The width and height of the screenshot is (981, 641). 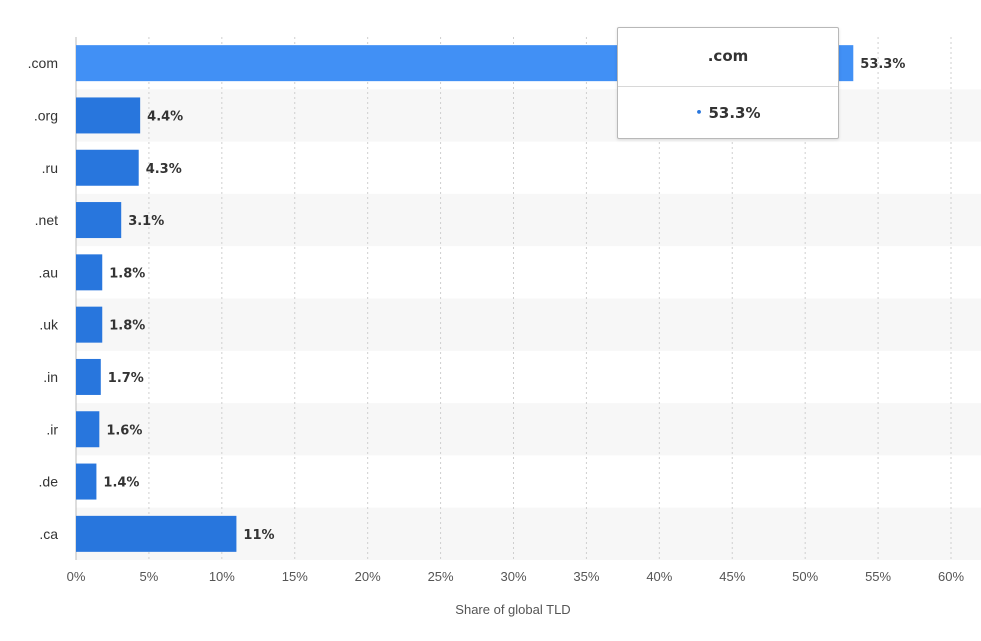 What do you see at coordinates (659, 576) in the screenshot?
I see `x-tick-label: 40%` at bounding box center [659, 576].